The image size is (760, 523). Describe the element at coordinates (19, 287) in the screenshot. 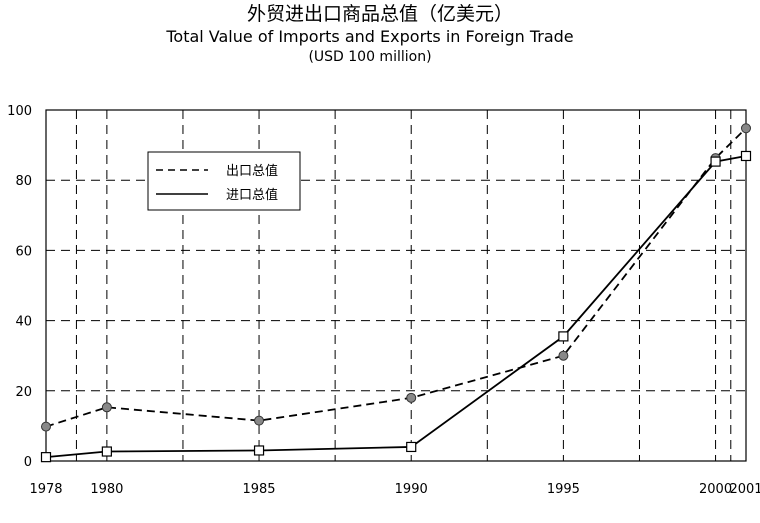

I see `y-axis-ticks: 0 20 40 60 80 100` at that location.